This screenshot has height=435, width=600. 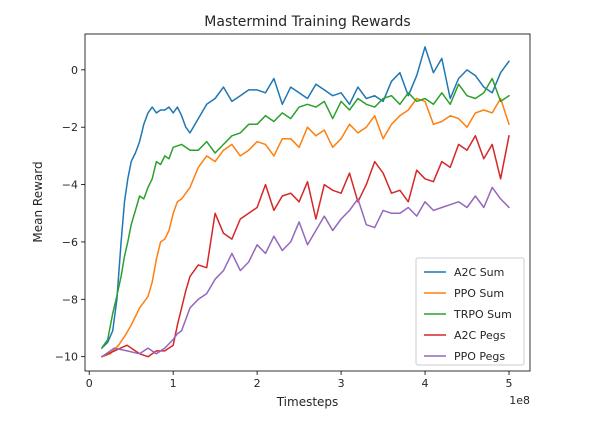 What do you see at coordinates (519, 400) in the screenshot?
I see `x-axis-offset-label: 1e8` at bounding box center [519, 400].